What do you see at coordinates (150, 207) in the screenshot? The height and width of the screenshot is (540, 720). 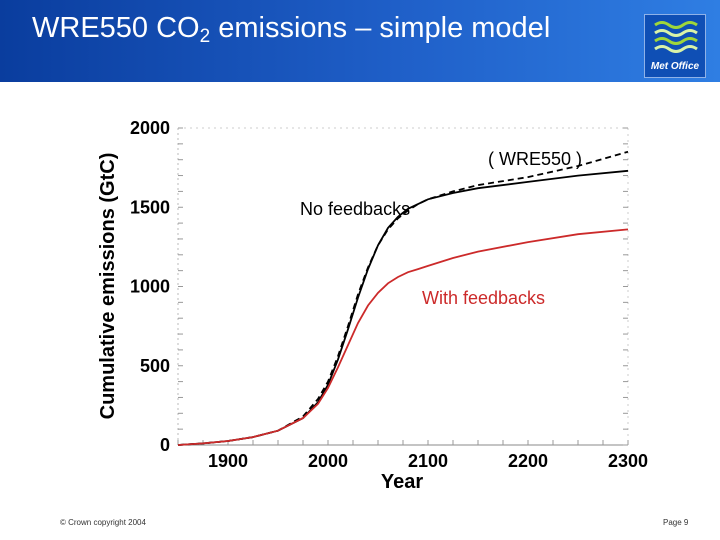 I see `y-tick-label: 1500` at bounding box center [150, 207].